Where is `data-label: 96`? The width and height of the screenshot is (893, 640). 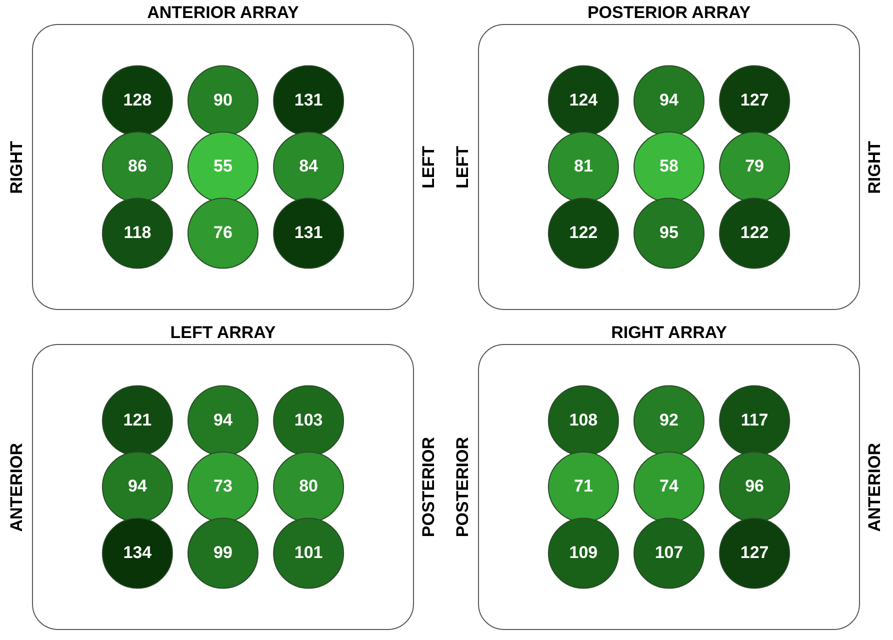
data-label: 96 is located at coordinates (754, 486).